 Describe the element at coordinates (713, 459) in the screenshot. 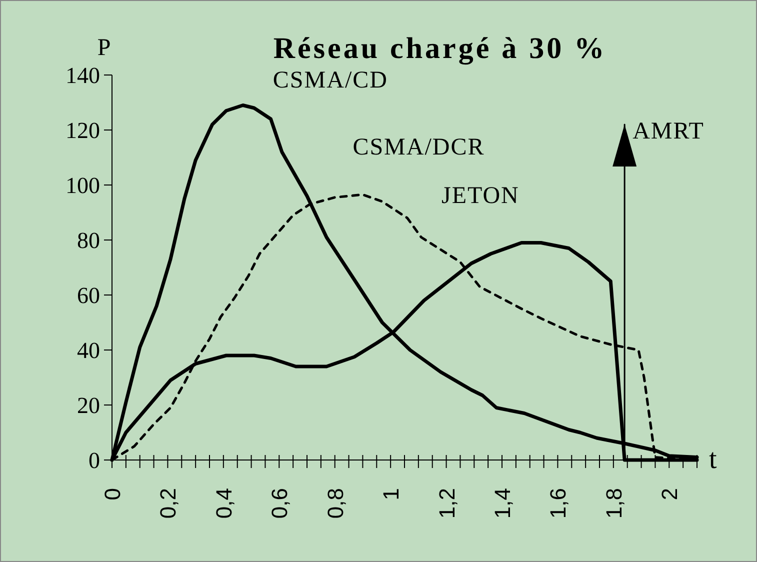

I see `x-axis-title: t` at that location.